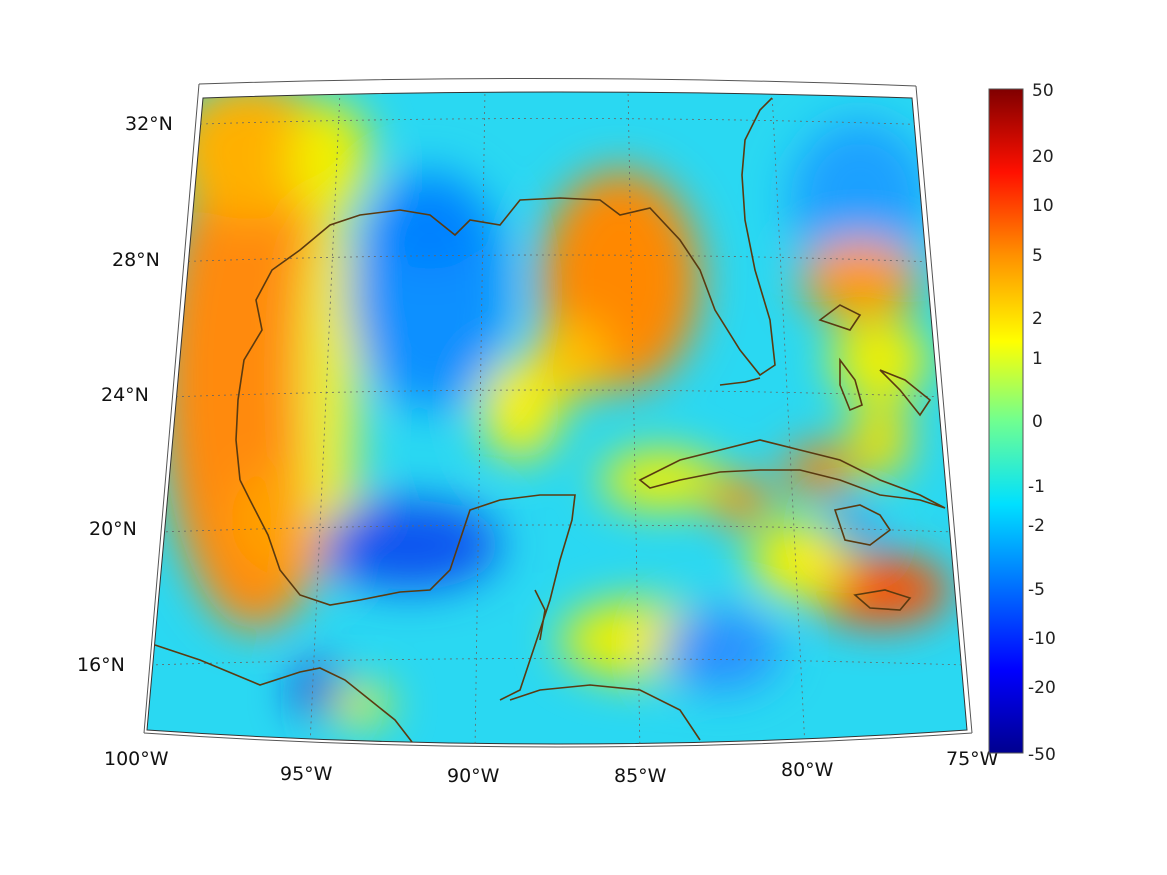 Image resolution: width=1167 pixels, height=875 pixels. Describe the element at coordinates (136, 759) in the screenshot. I see `lon-label-100w: 100°W` at that location.